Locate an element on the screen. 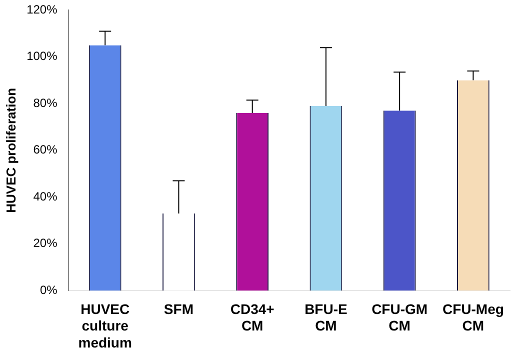 The image size is (520, 355). y-axis-title: HUVEC proliferation is located at coordinates (10, 150).